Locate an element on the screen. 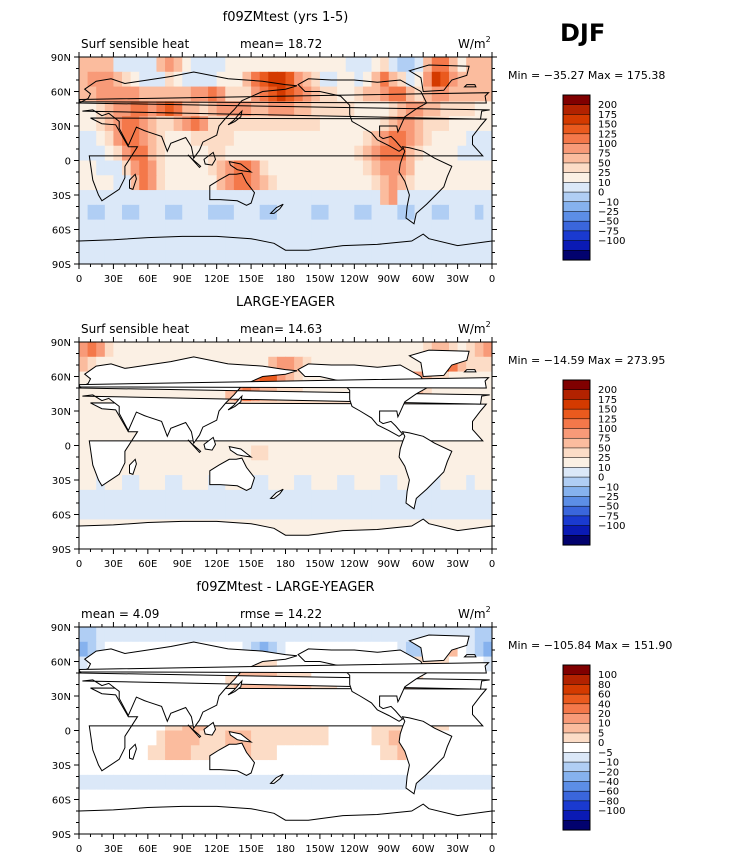  colorbar-label: −20 is located at coordinates (608, 772).